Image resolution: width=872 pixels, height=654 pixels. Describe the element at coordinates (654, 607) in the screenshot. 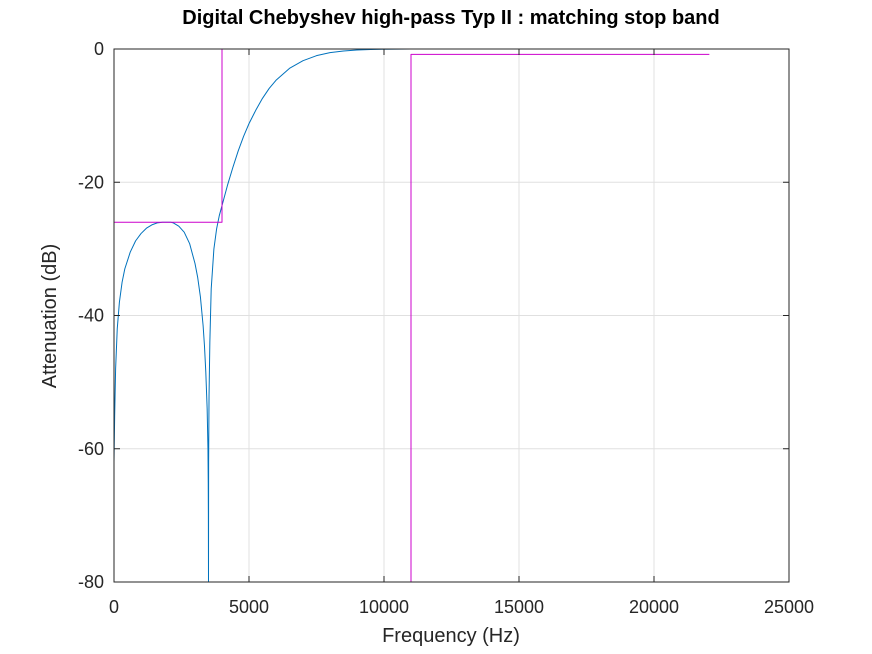

I see `x-tick-label: 20000` at that location.